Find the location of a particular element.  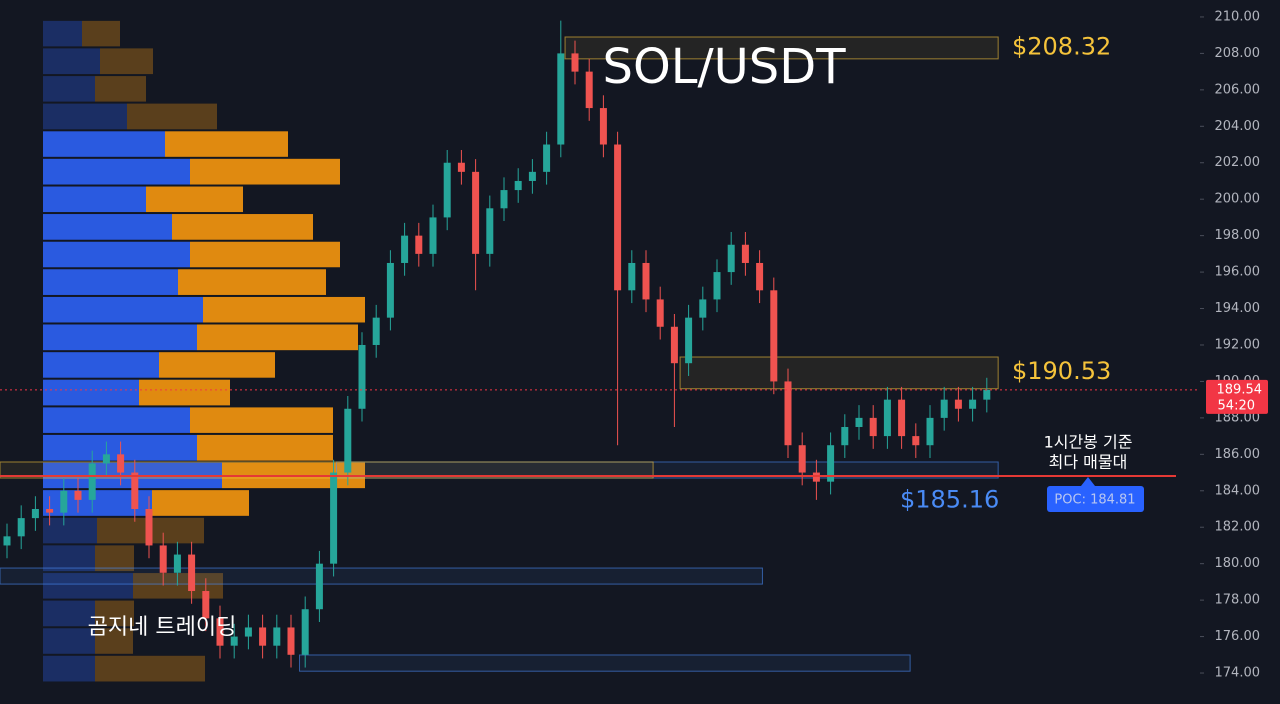

chart-title: SOL/USDT is located at coordinates (724, 67).